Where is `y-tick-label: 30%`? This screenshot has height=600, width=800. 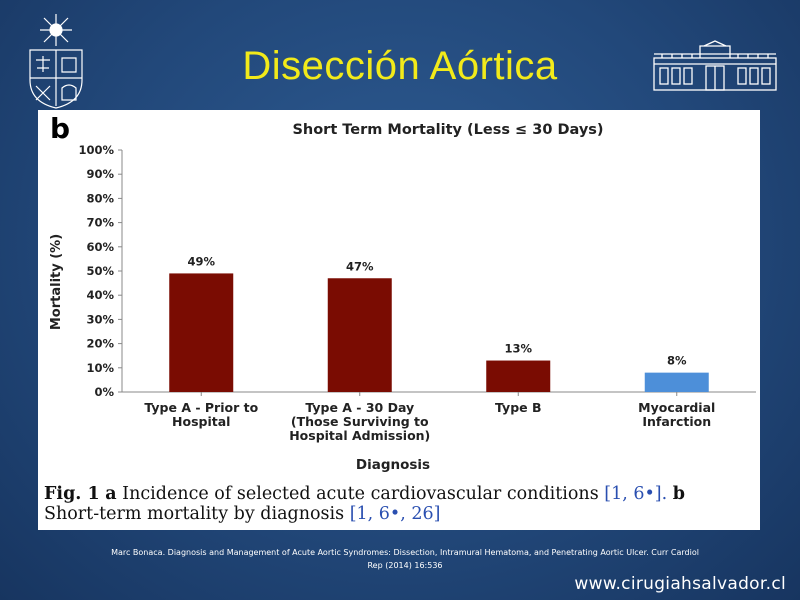
y-tick-label: 30% is located at coordinates (100, 319).